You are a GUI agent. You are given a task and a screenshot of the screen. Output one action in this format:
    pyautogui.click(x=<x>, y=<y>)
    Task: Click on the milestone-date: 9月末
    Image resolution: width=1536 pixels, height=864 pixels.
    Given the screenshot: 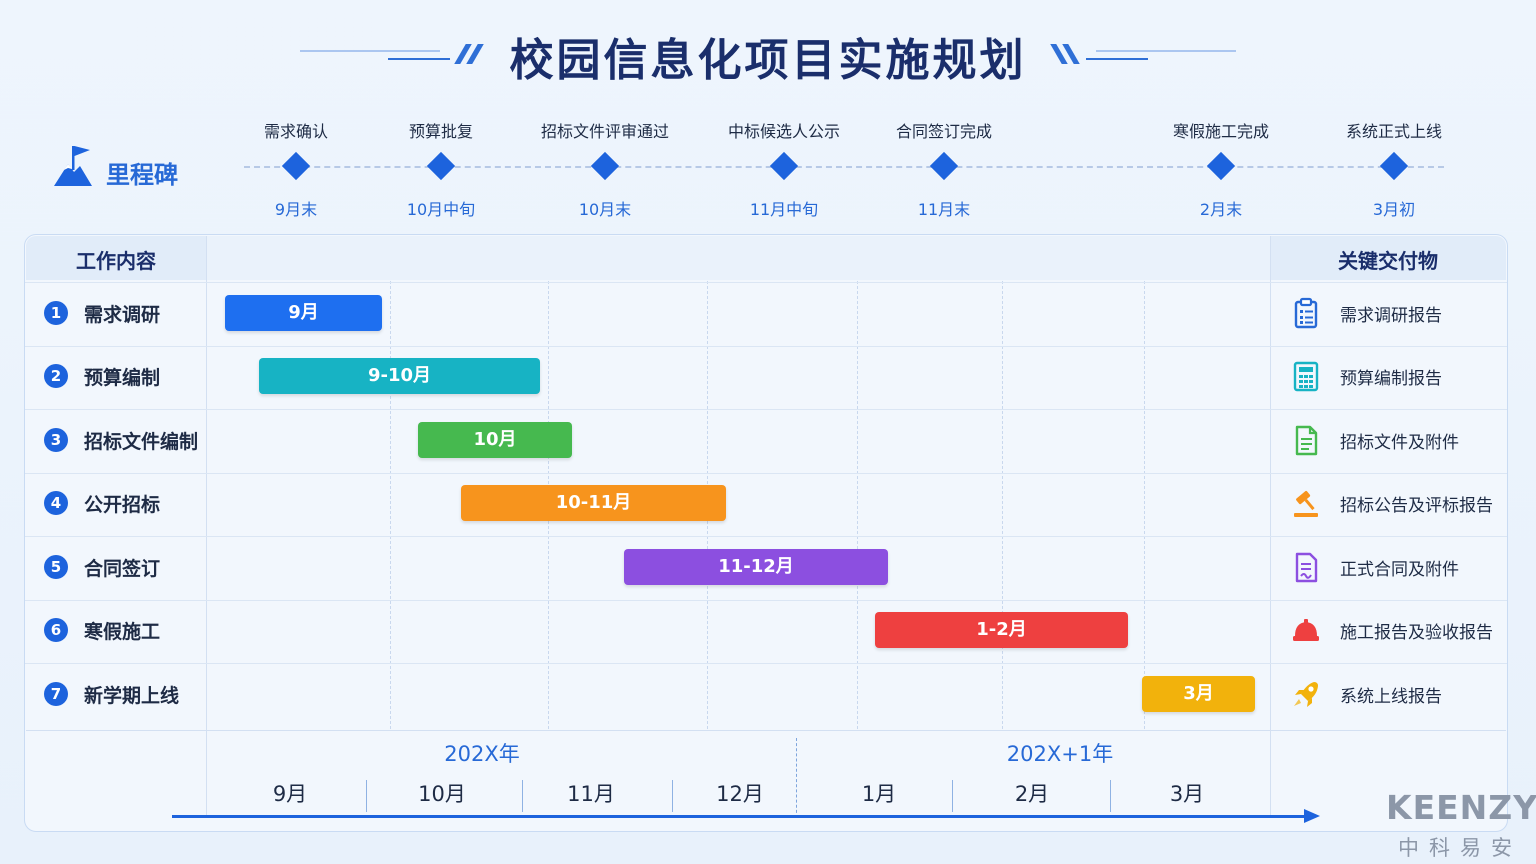 What is the action you would take?
    pyautogui.click(x=296, y=209)
    